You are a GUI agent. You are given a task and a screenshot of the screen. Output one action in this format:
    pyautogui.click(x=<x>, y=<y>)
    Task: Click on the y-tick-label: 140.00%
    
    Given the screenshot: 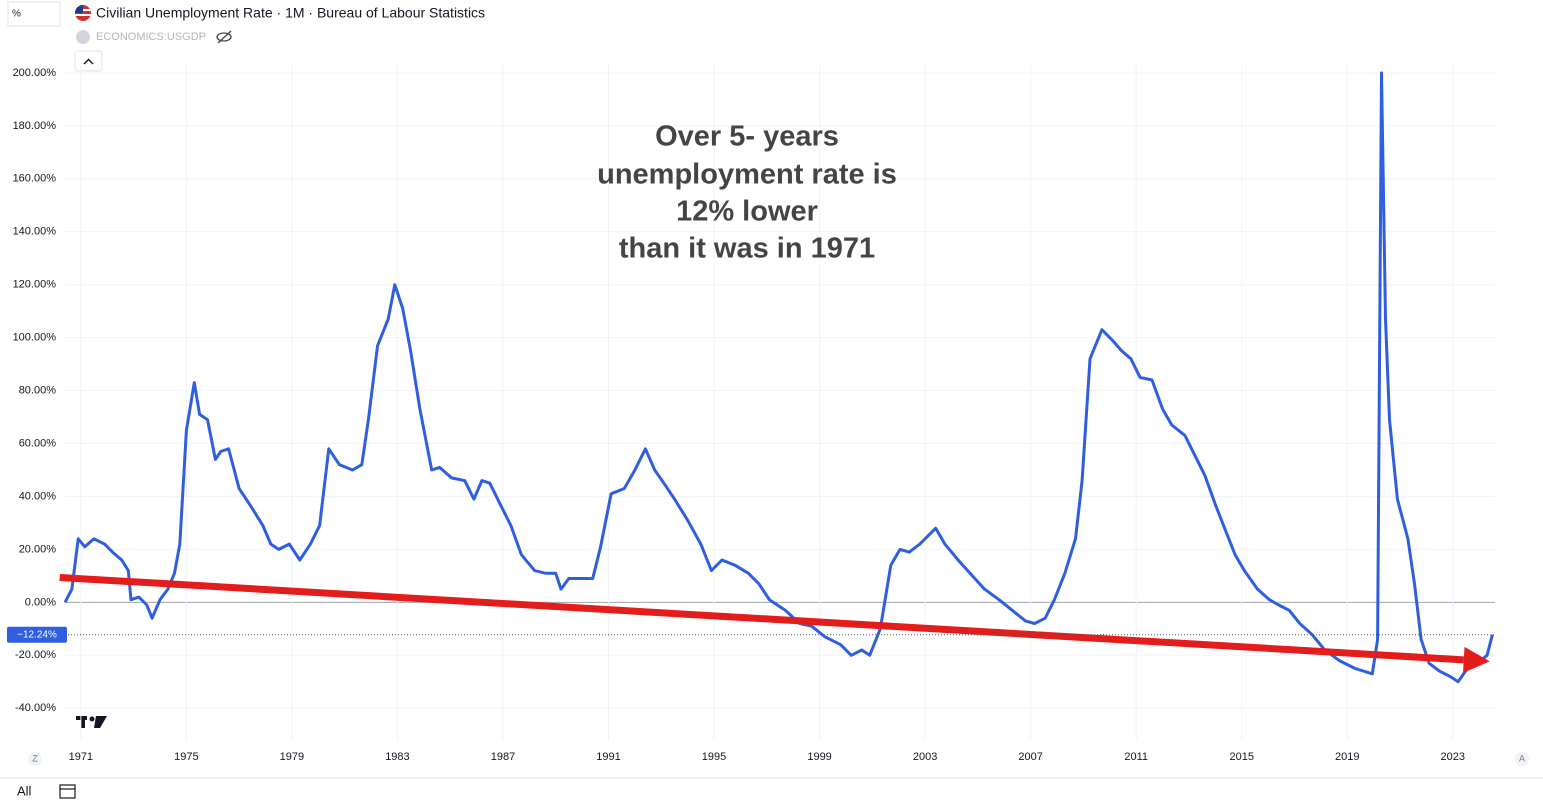 What is the action you would take?
    pyautogui.click(x=35, y=232)
    